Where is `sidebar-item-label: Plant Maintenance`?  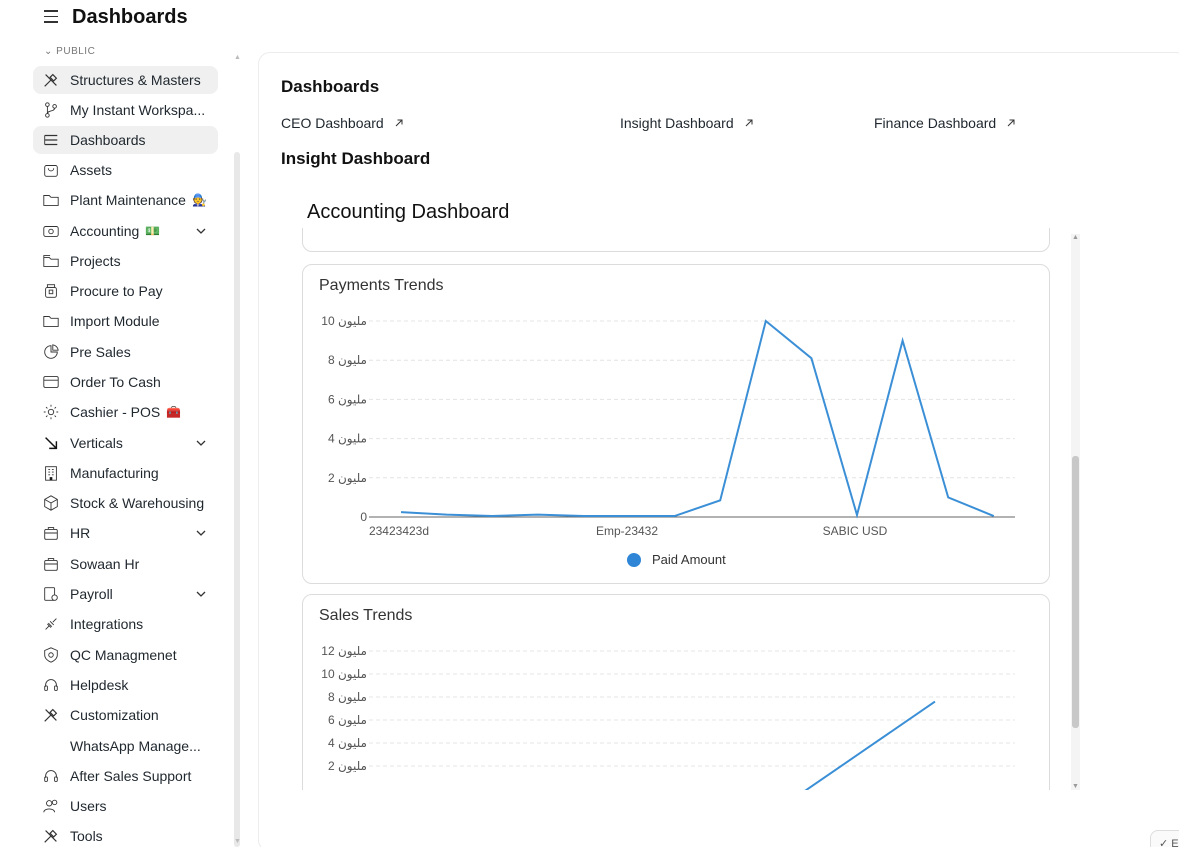 sidebar-item-label: Plant Maintenance is located at coordinates (128, 200).